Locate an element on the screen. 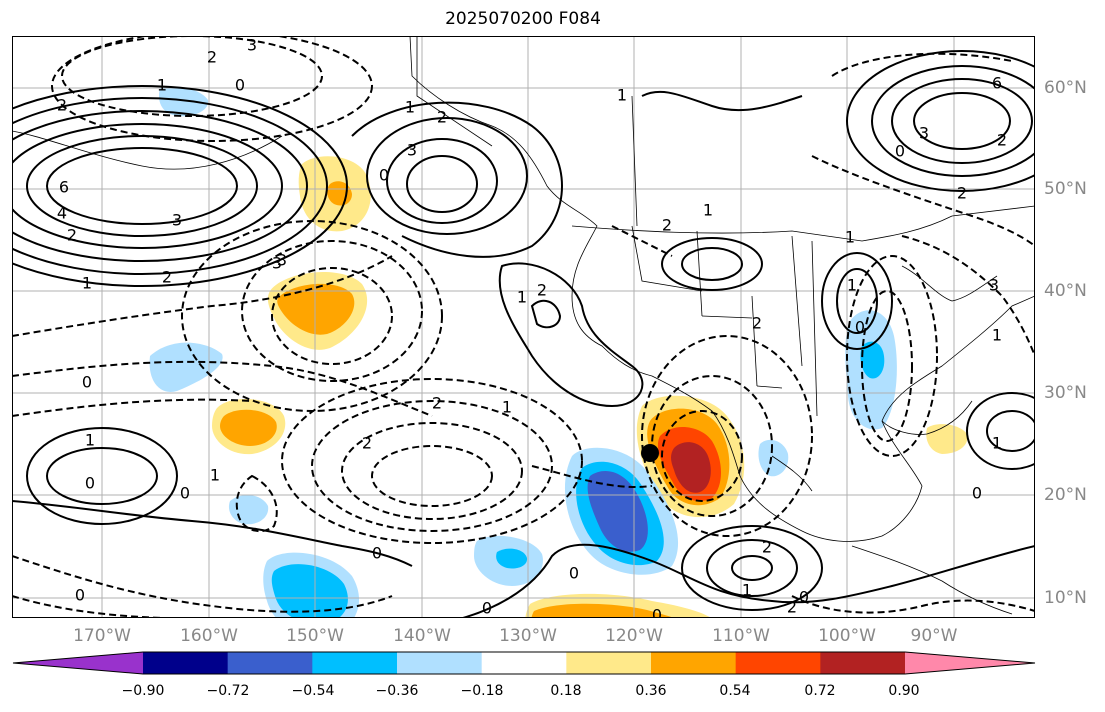 This screenshot has width=1105, height=712. colorbar-tick: 0.90 is located at coordinates (904, 691).